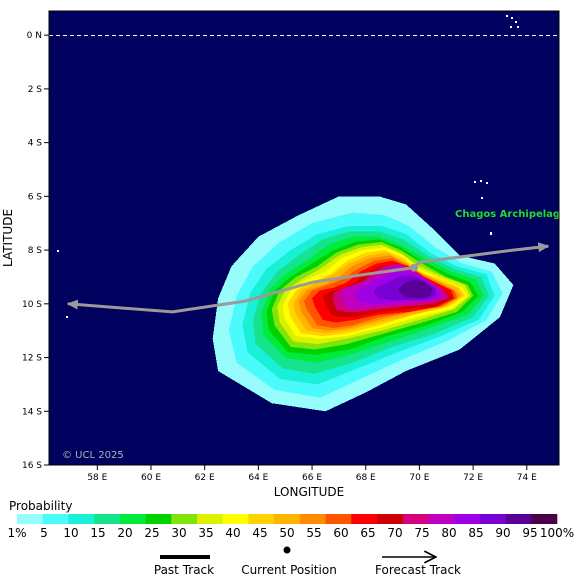 The image size is (580, 585). Describe the element at coordinates (151, 478) in the screenshot. I see `lon-tick-label: 60 E` at that location.